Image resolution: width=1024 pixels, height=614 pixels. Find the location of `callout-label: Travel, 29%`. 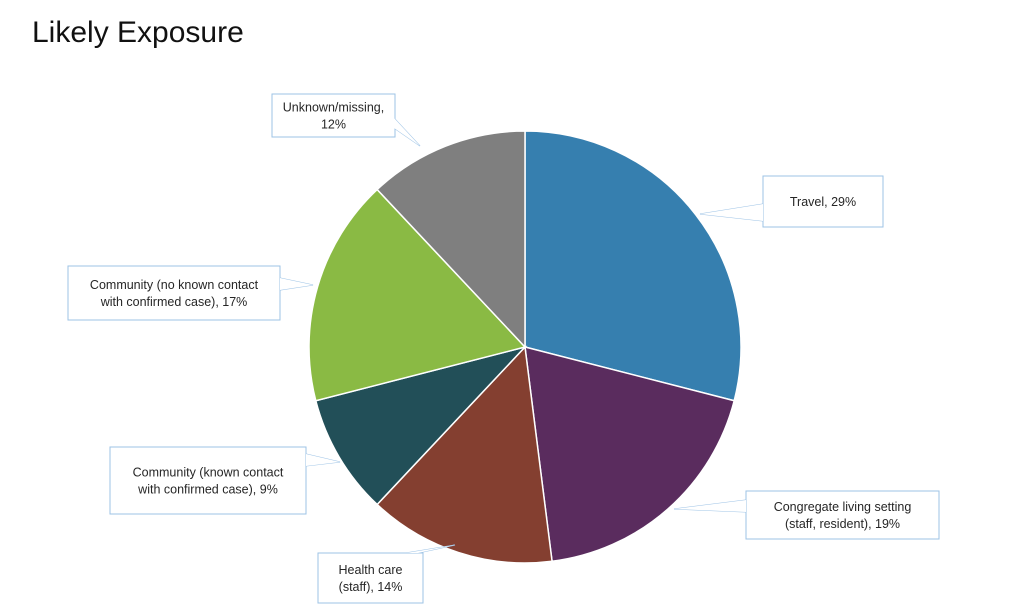

callout-label: Travel, 29% is located at coordinates (823, 202).